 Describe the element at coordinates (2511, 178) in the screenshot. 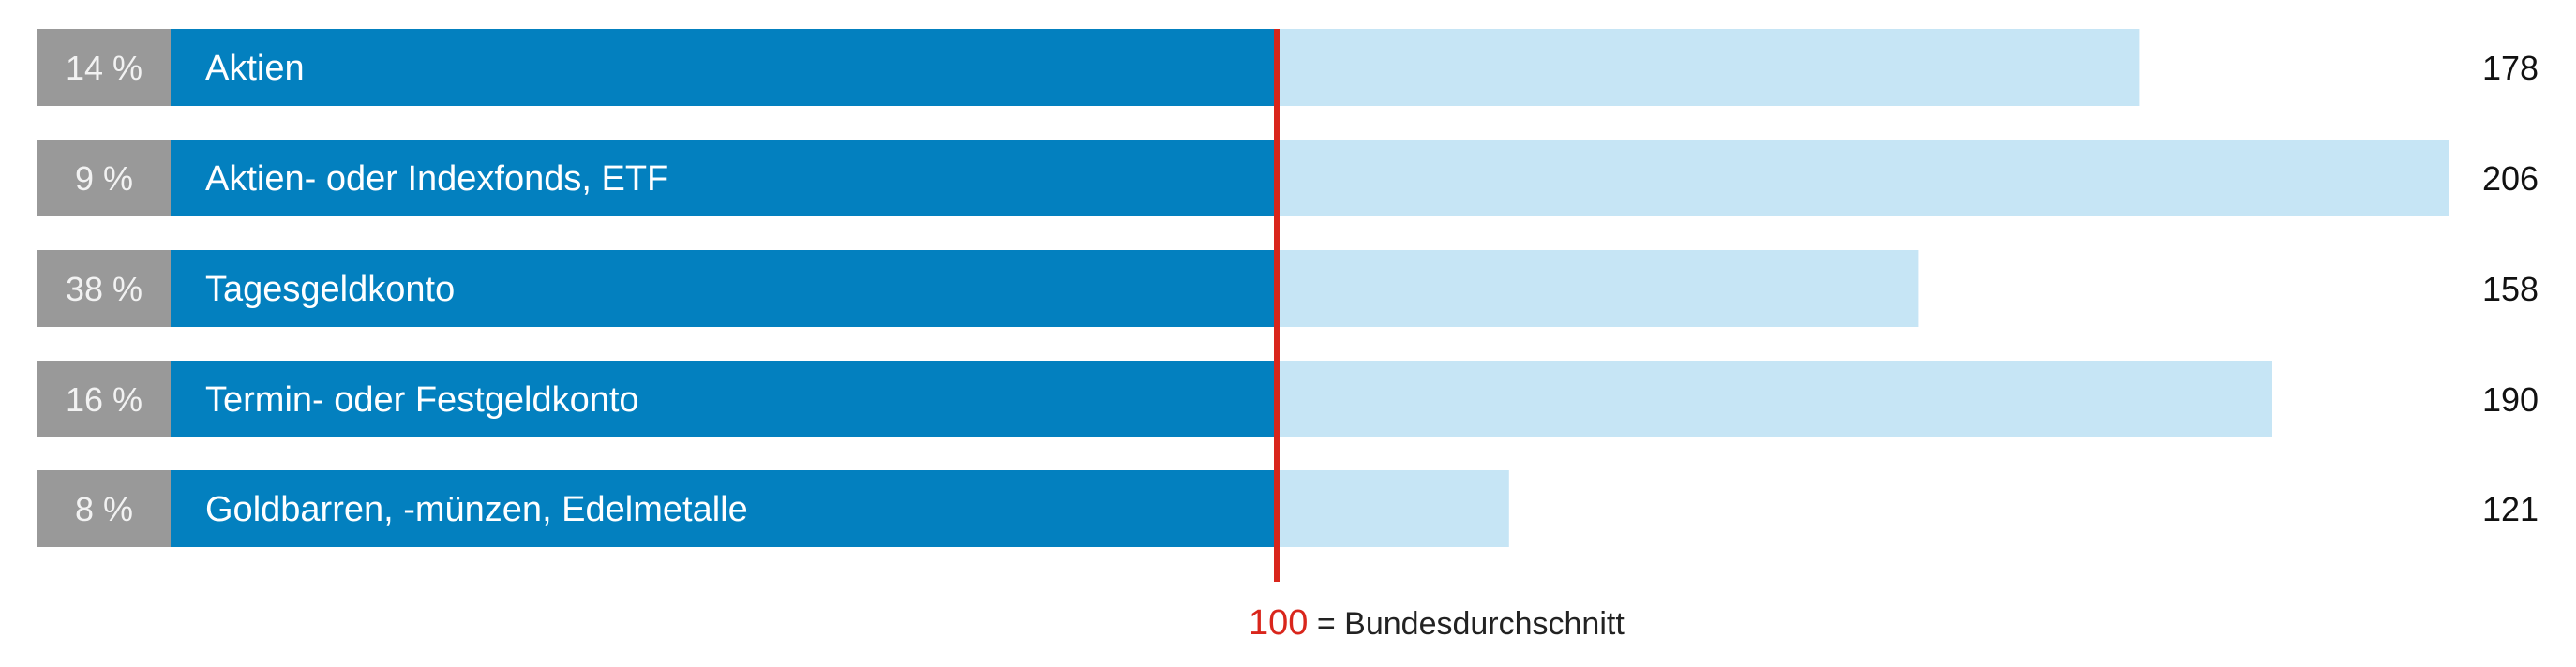

I see `value-label: 206` at that location.